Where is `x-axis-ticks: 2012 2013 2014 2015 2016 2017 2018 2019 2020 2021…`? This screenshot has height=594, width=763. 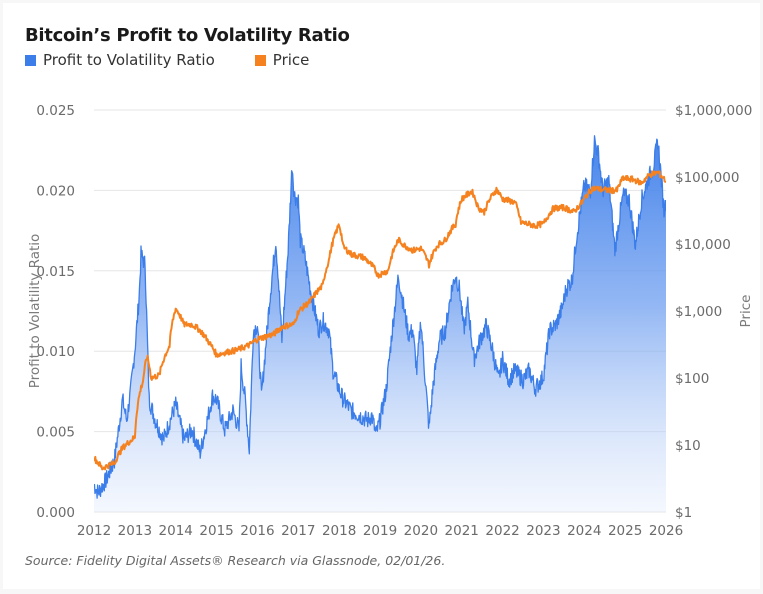
x-axis-ticks: 2012 2013 2014 2015 2016 2017 2018 2019 2020 2021… is located at coordinates (380, 531).